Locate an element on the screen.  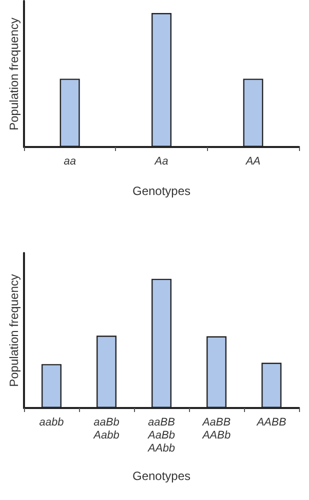
x-tick-label: aaBB AaBb AAbb is located at coordinates (161, 435).